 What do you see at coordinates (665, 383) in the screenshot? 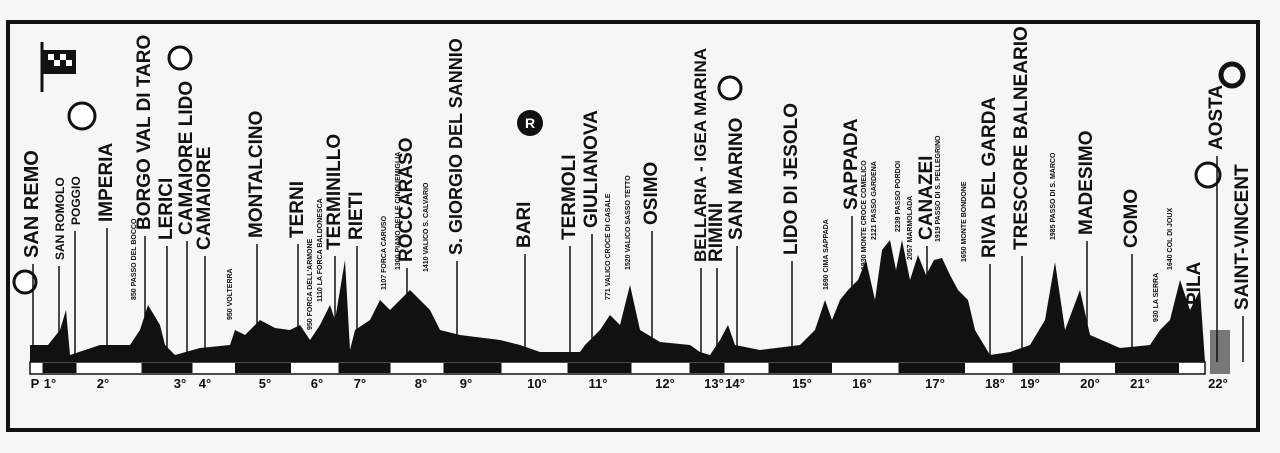
I see `stage-number: 12°` at bounding box center [665, 383].